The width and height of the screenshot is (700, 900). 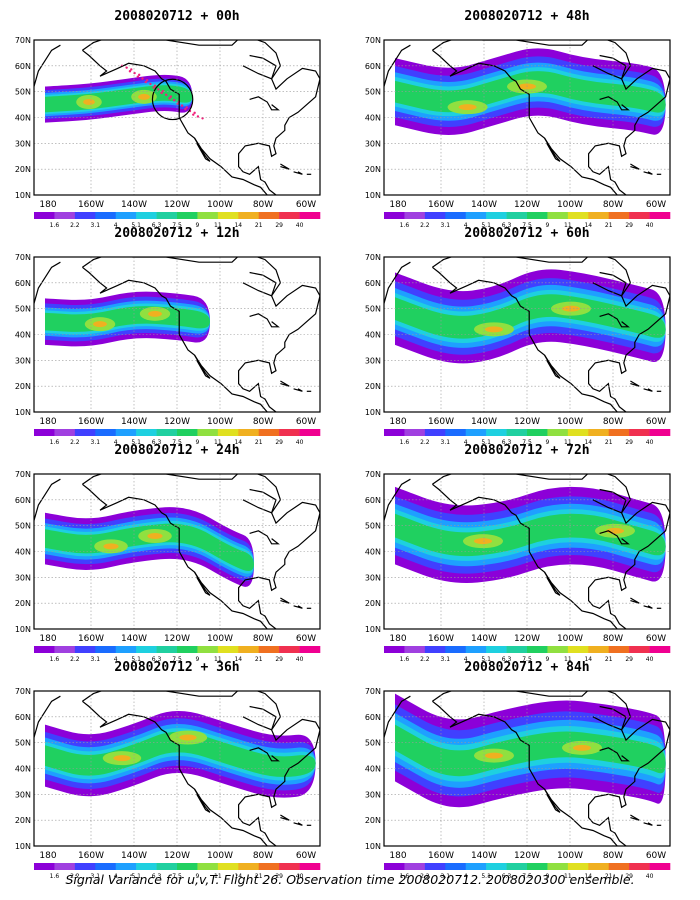 I want to click on colorbar-label: 9, so click(x=548, y=442).